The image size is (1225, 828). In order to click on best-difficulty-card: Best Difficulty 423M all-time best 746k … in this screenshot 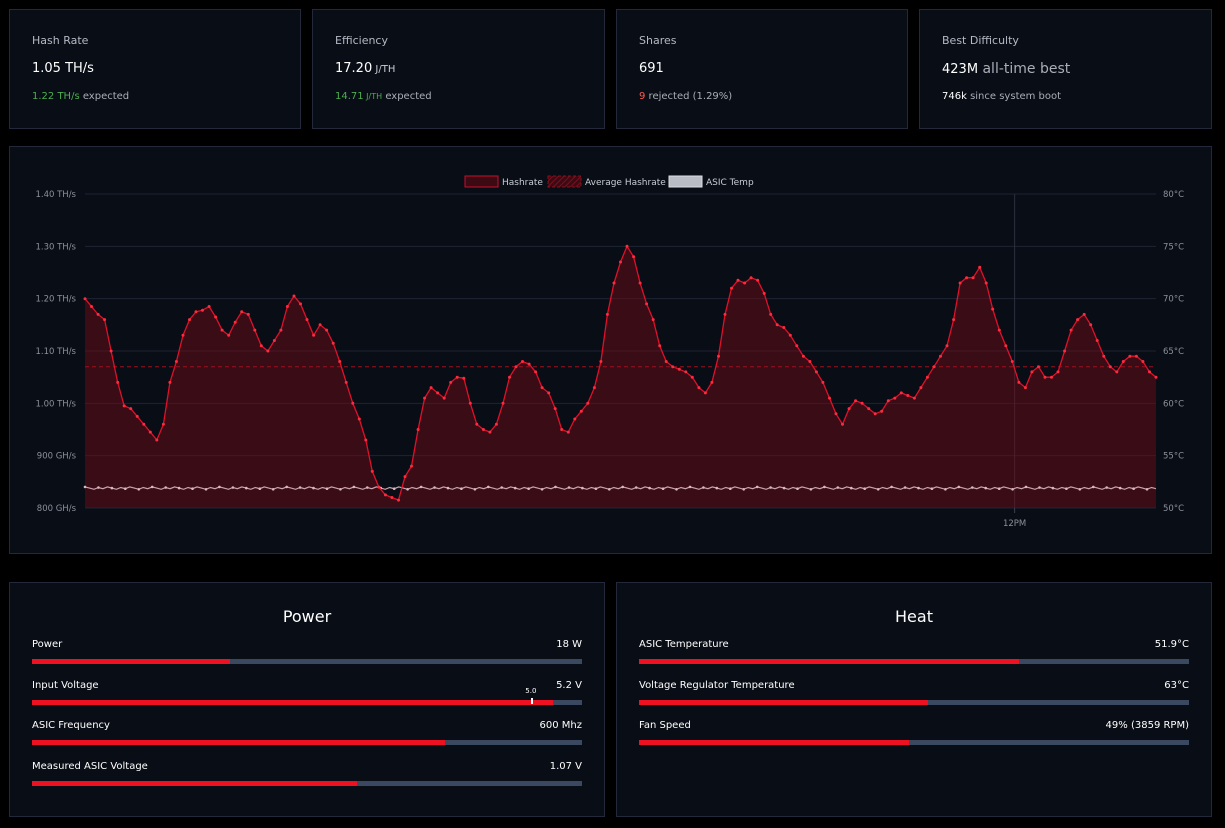, I will do `click(1065, 69)`.